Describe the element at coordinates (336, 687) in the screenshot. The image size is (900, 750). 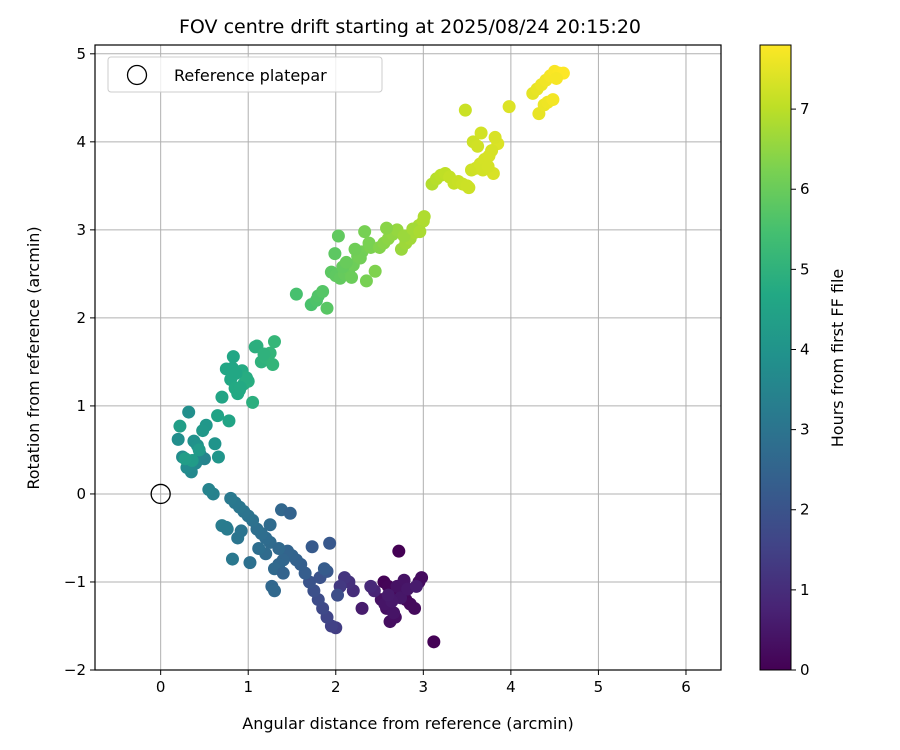
I see `x-tick-label: 2` at that location.